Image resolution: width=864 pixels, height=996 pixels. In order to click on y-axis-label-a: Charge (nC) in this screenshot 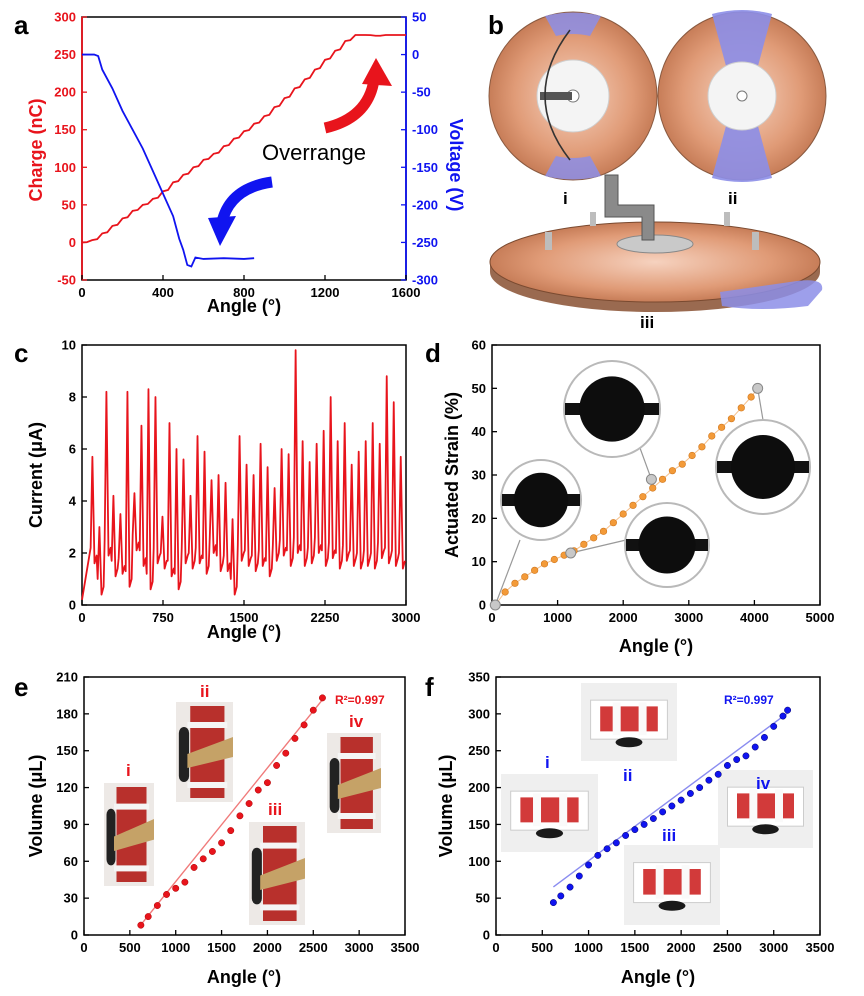, I will do `click(36, 149)`.